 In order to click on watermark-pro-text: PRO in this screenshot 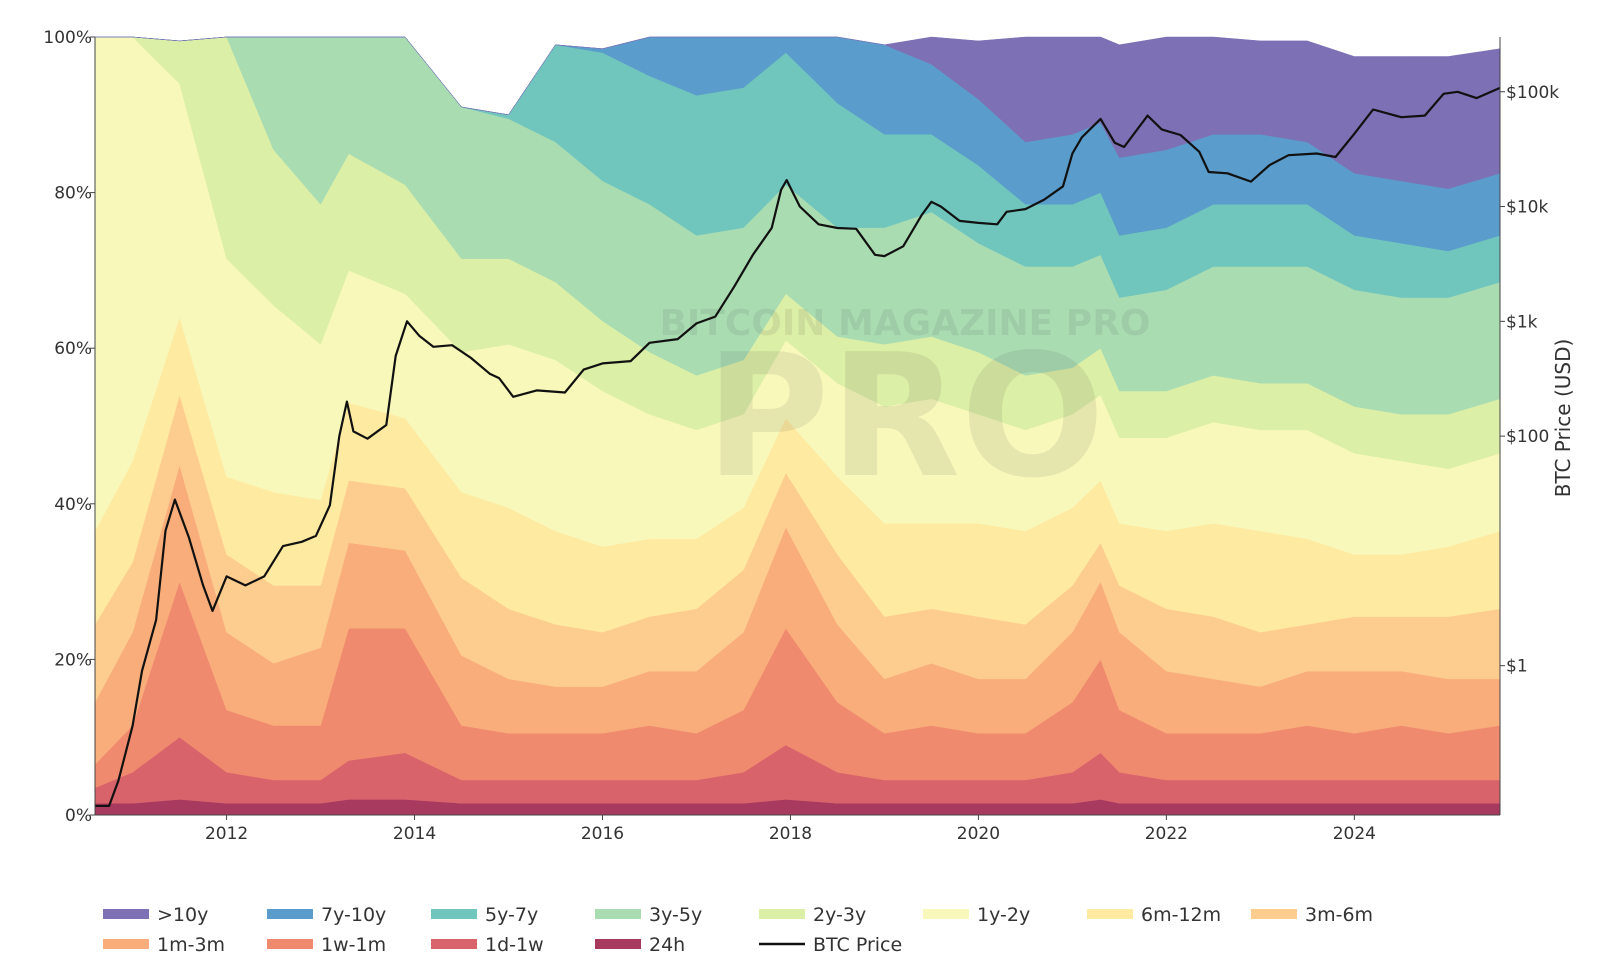, I will do `click(905, 417)`.